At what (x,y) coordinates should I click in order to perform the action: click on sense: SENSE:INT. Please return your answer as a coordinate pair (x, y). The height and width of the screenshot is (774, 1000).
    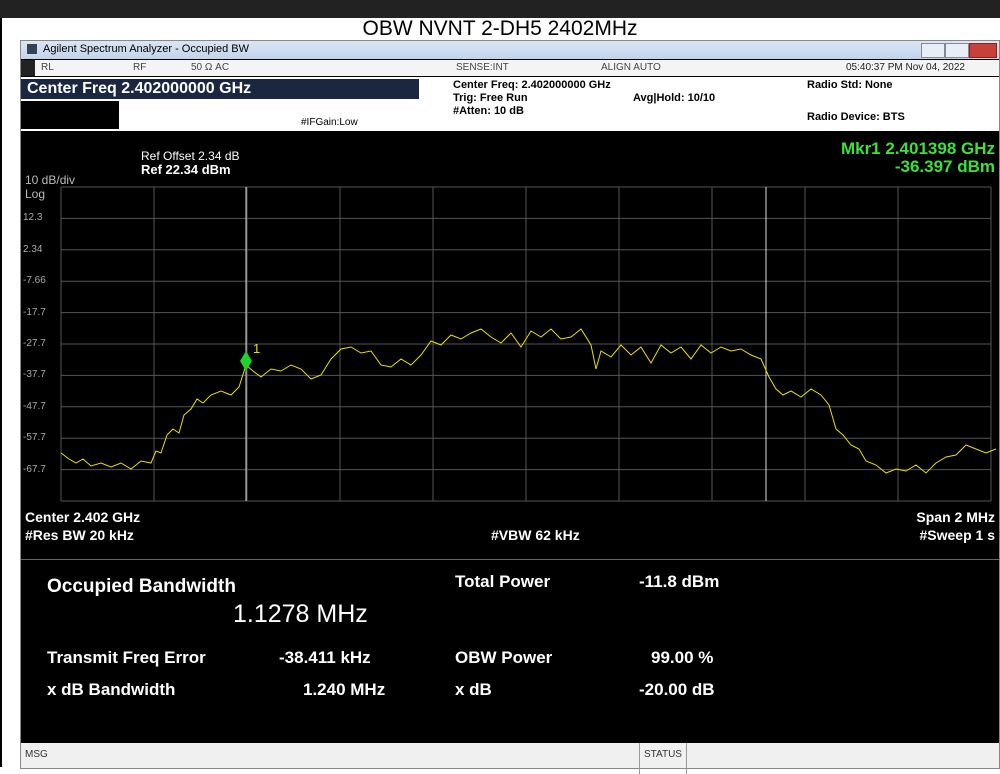
    Looking at the image, I should click on (482, 67).